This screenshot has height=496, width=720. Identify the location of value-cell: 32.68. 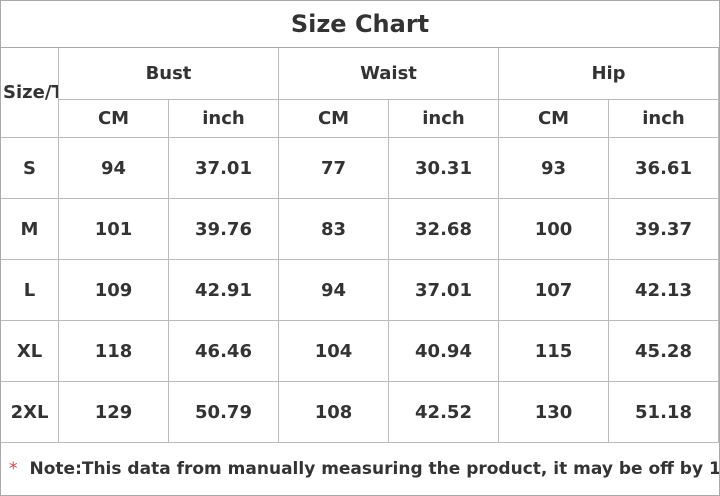
(444, 229).